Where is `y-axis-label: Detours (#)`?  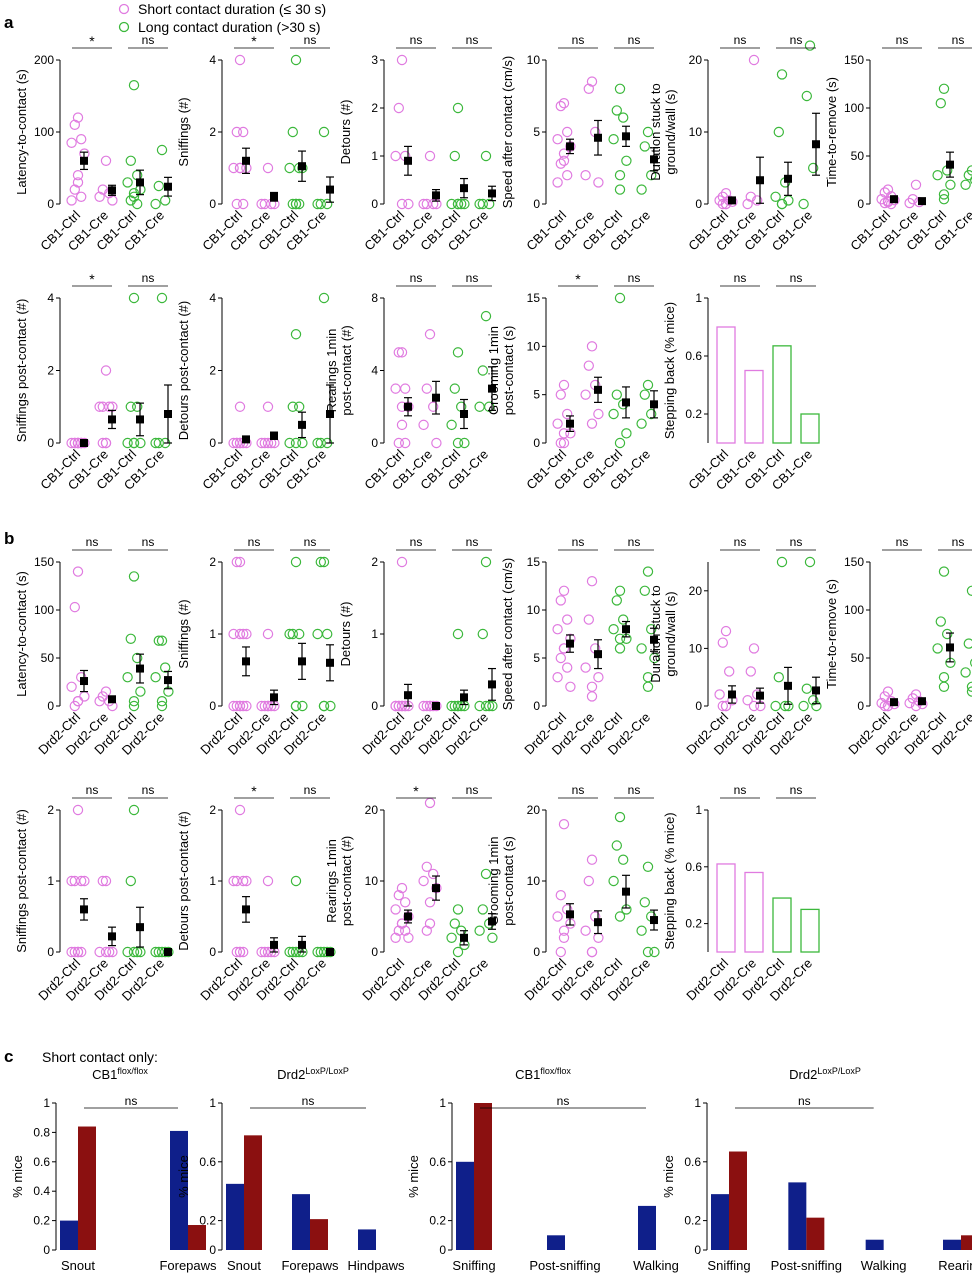
y-axis-label: Detours (#) is located at coordinates (345, 131).